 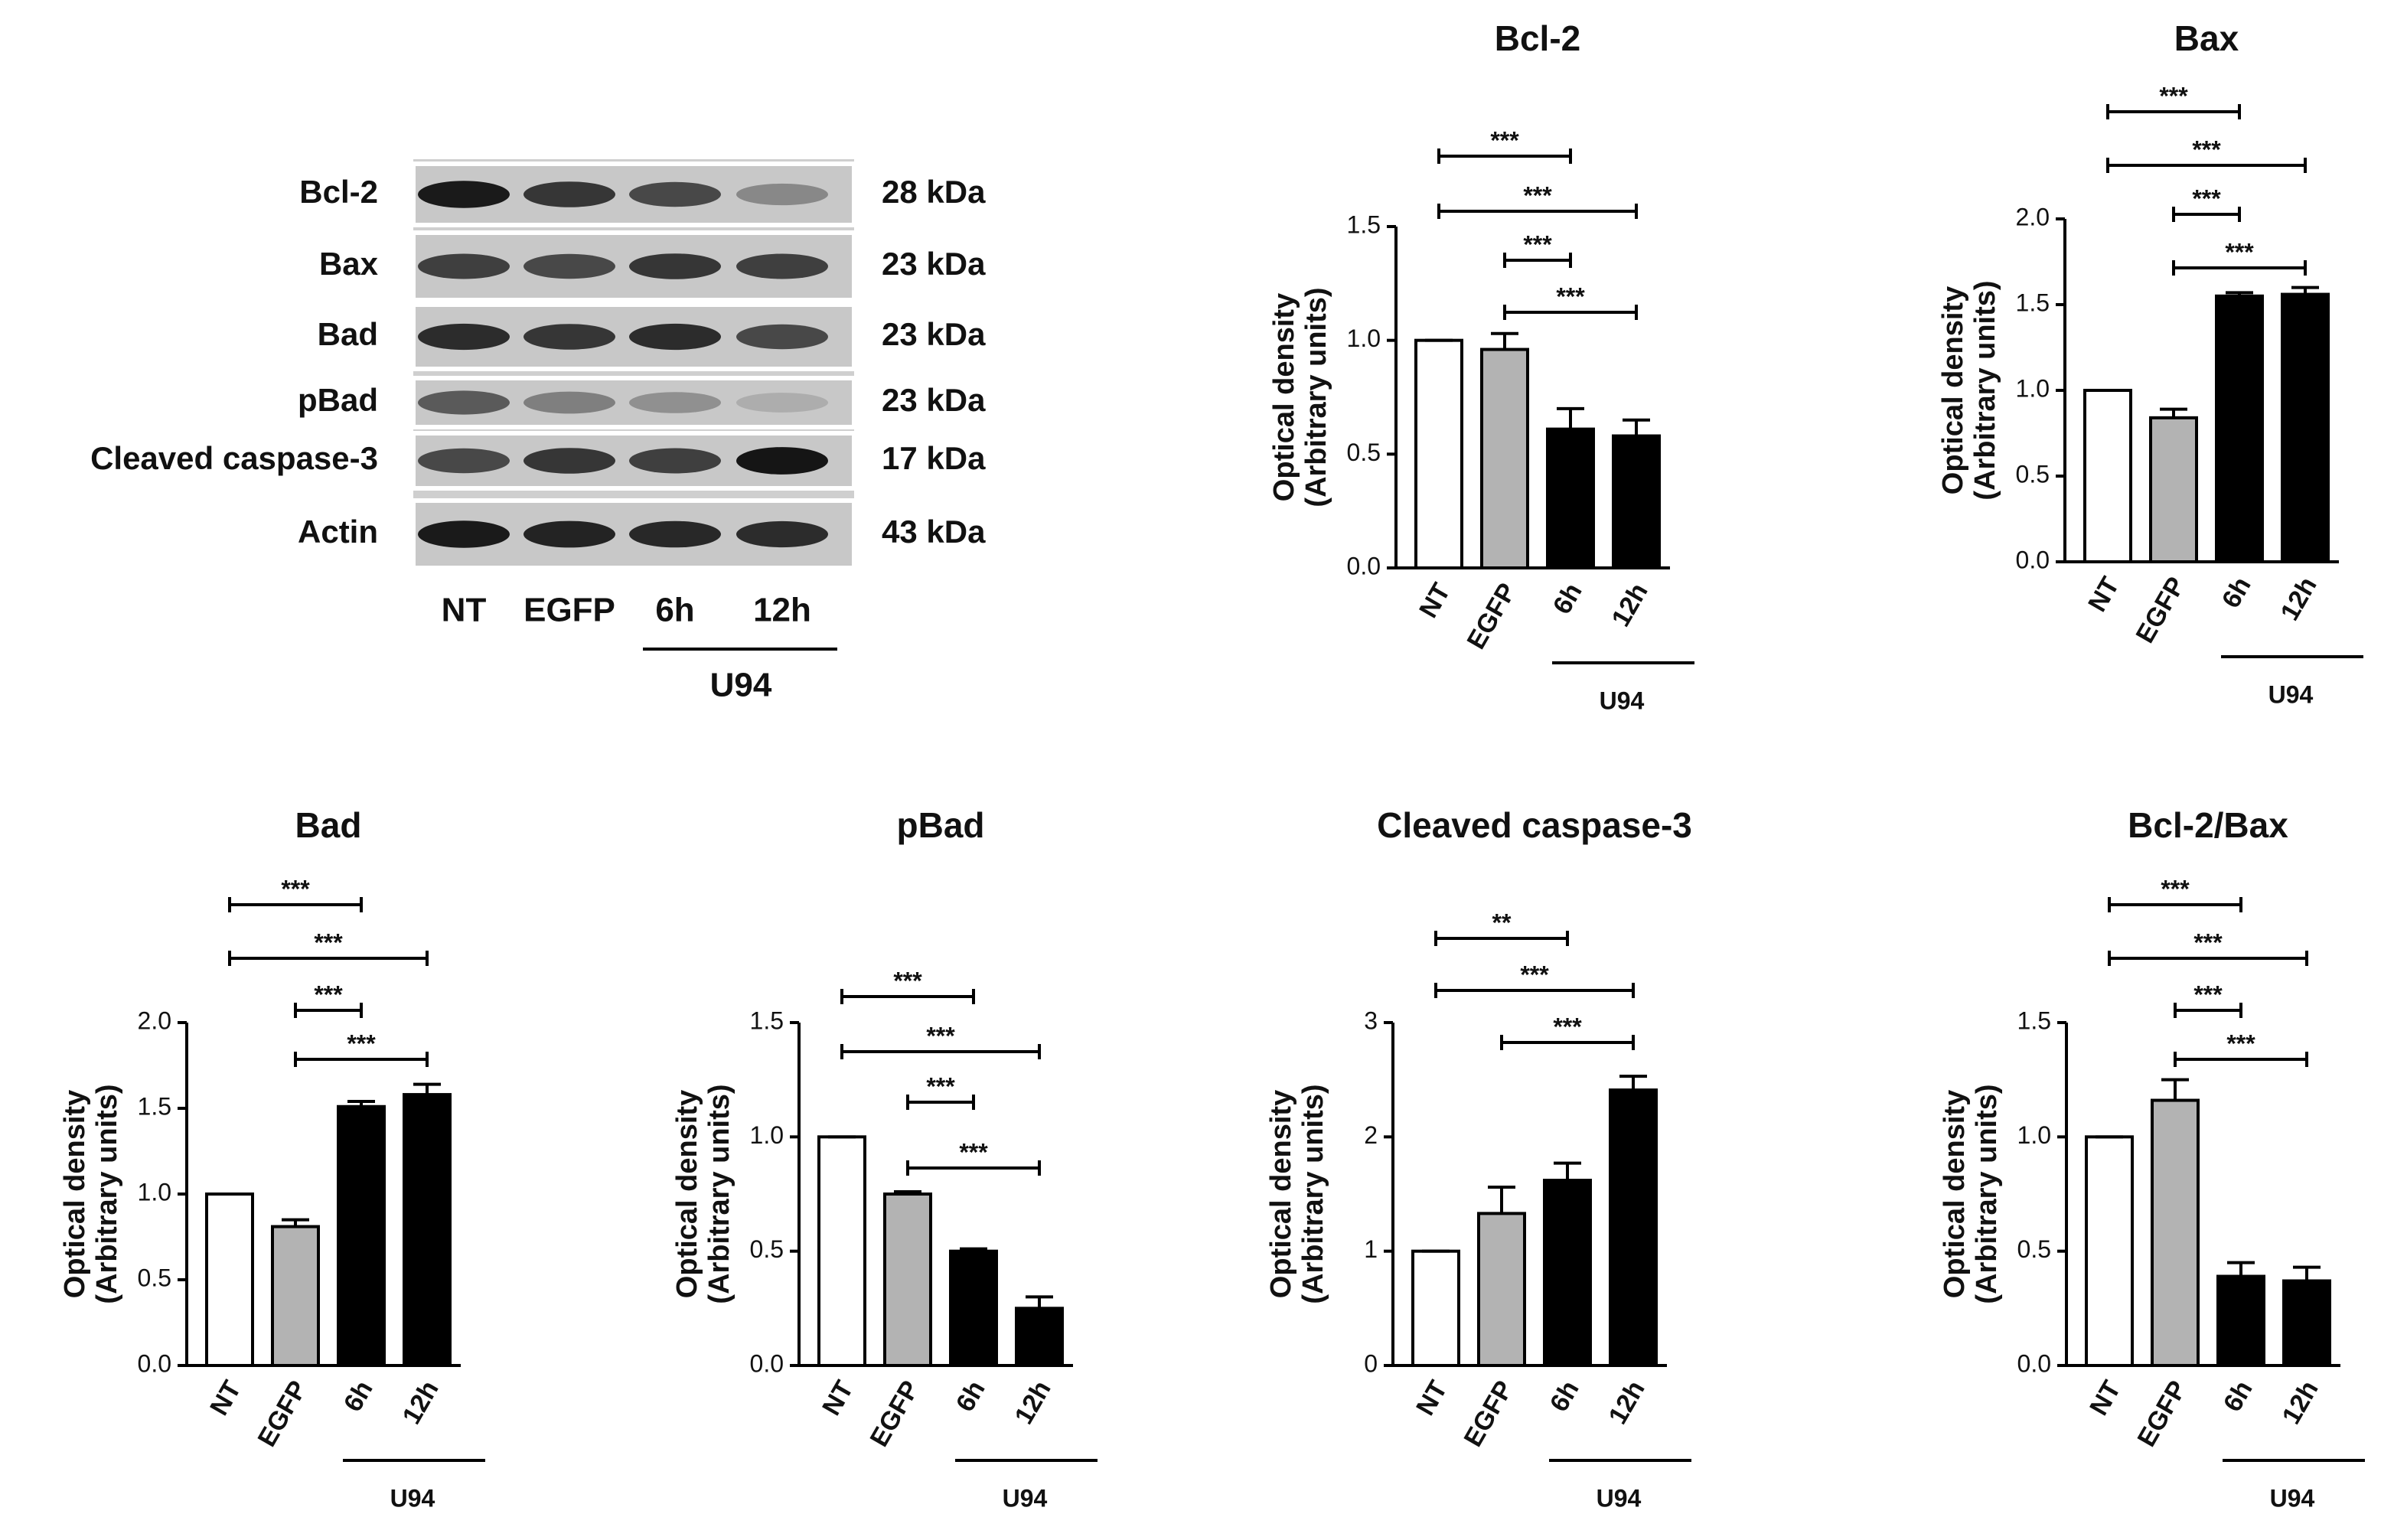 I want to click on blot-row-label: Actin, so click(x=338, y=532).